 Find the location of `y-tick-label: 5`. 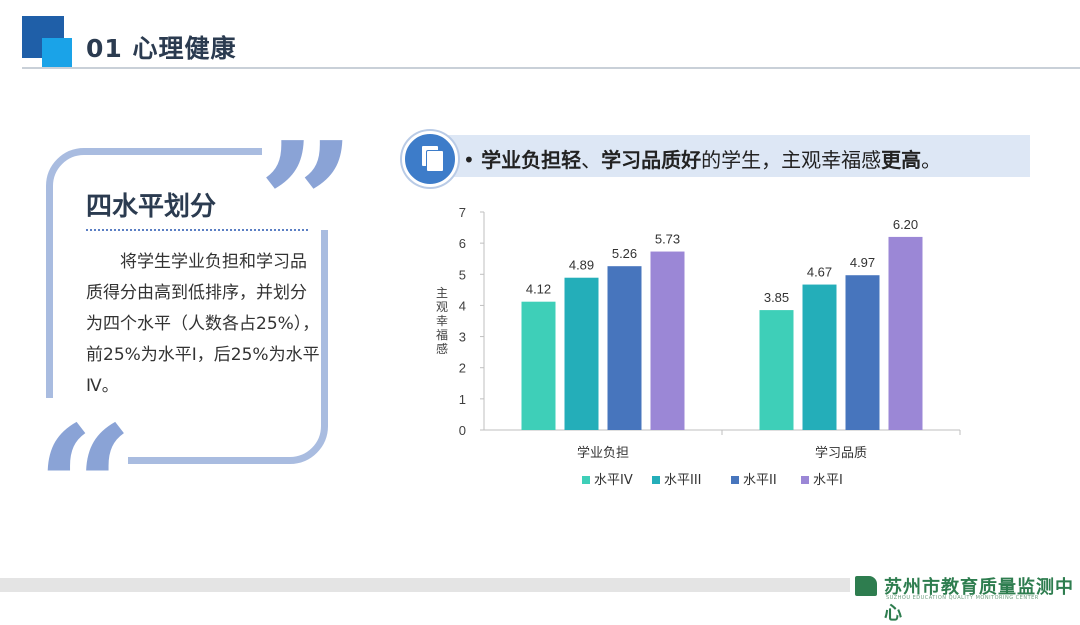

y-tick-label: 5 is located at coordinates (462, 274).